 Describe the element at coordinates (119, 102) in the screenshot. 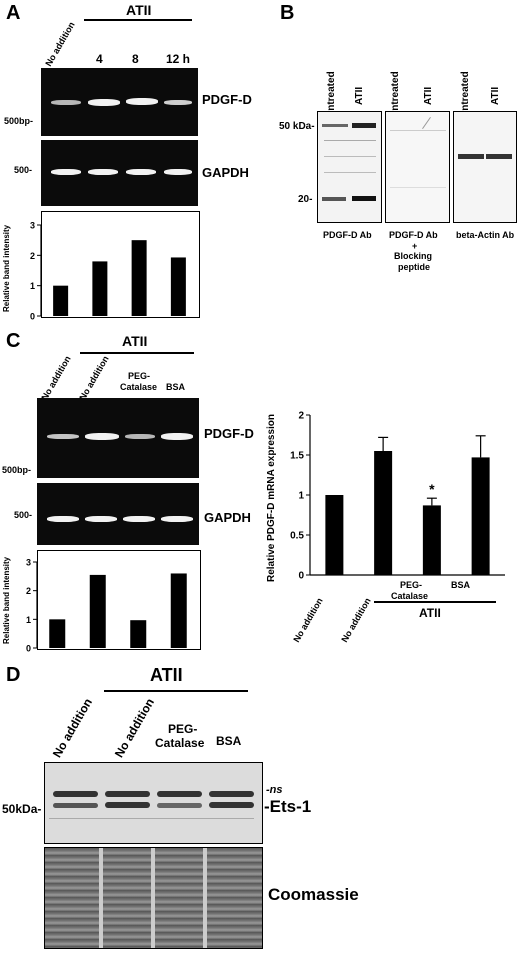

I see `panel-a-pdgfd-gel` at that location.